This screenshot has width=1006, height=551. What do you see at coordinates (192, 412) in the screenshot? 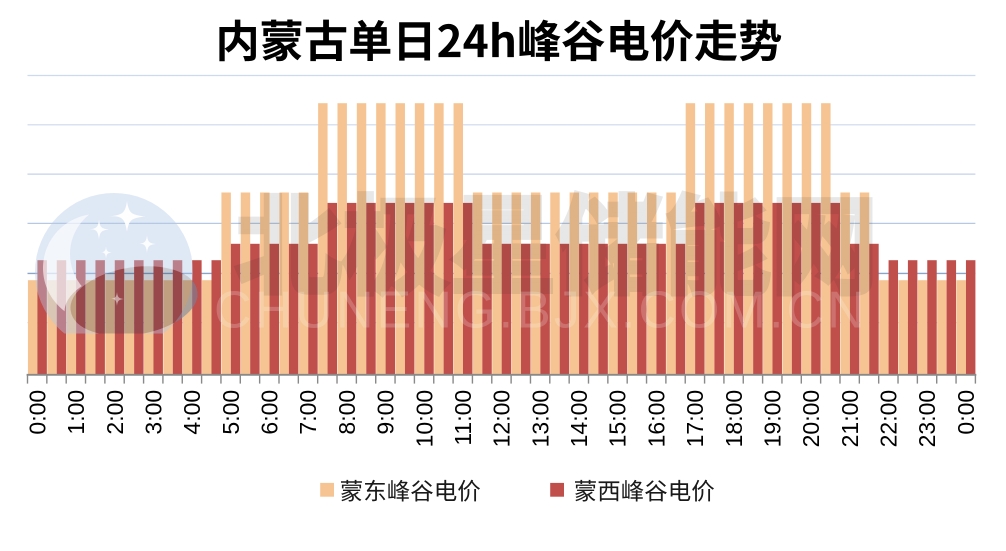
I see `svg-text: 4:00` at bounding box center [192, 412].